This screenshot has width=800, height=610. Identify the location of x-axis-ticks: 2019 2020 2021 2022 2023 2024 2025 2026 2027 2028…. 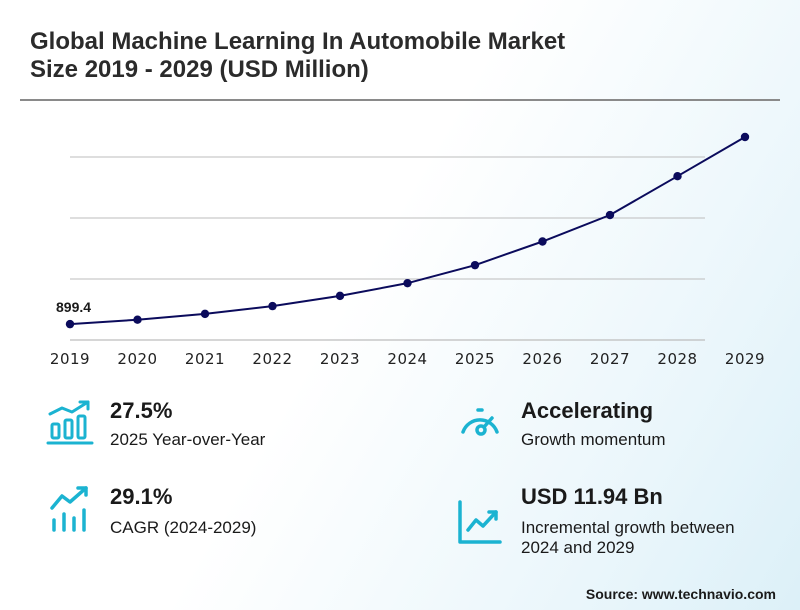
(407, 359).